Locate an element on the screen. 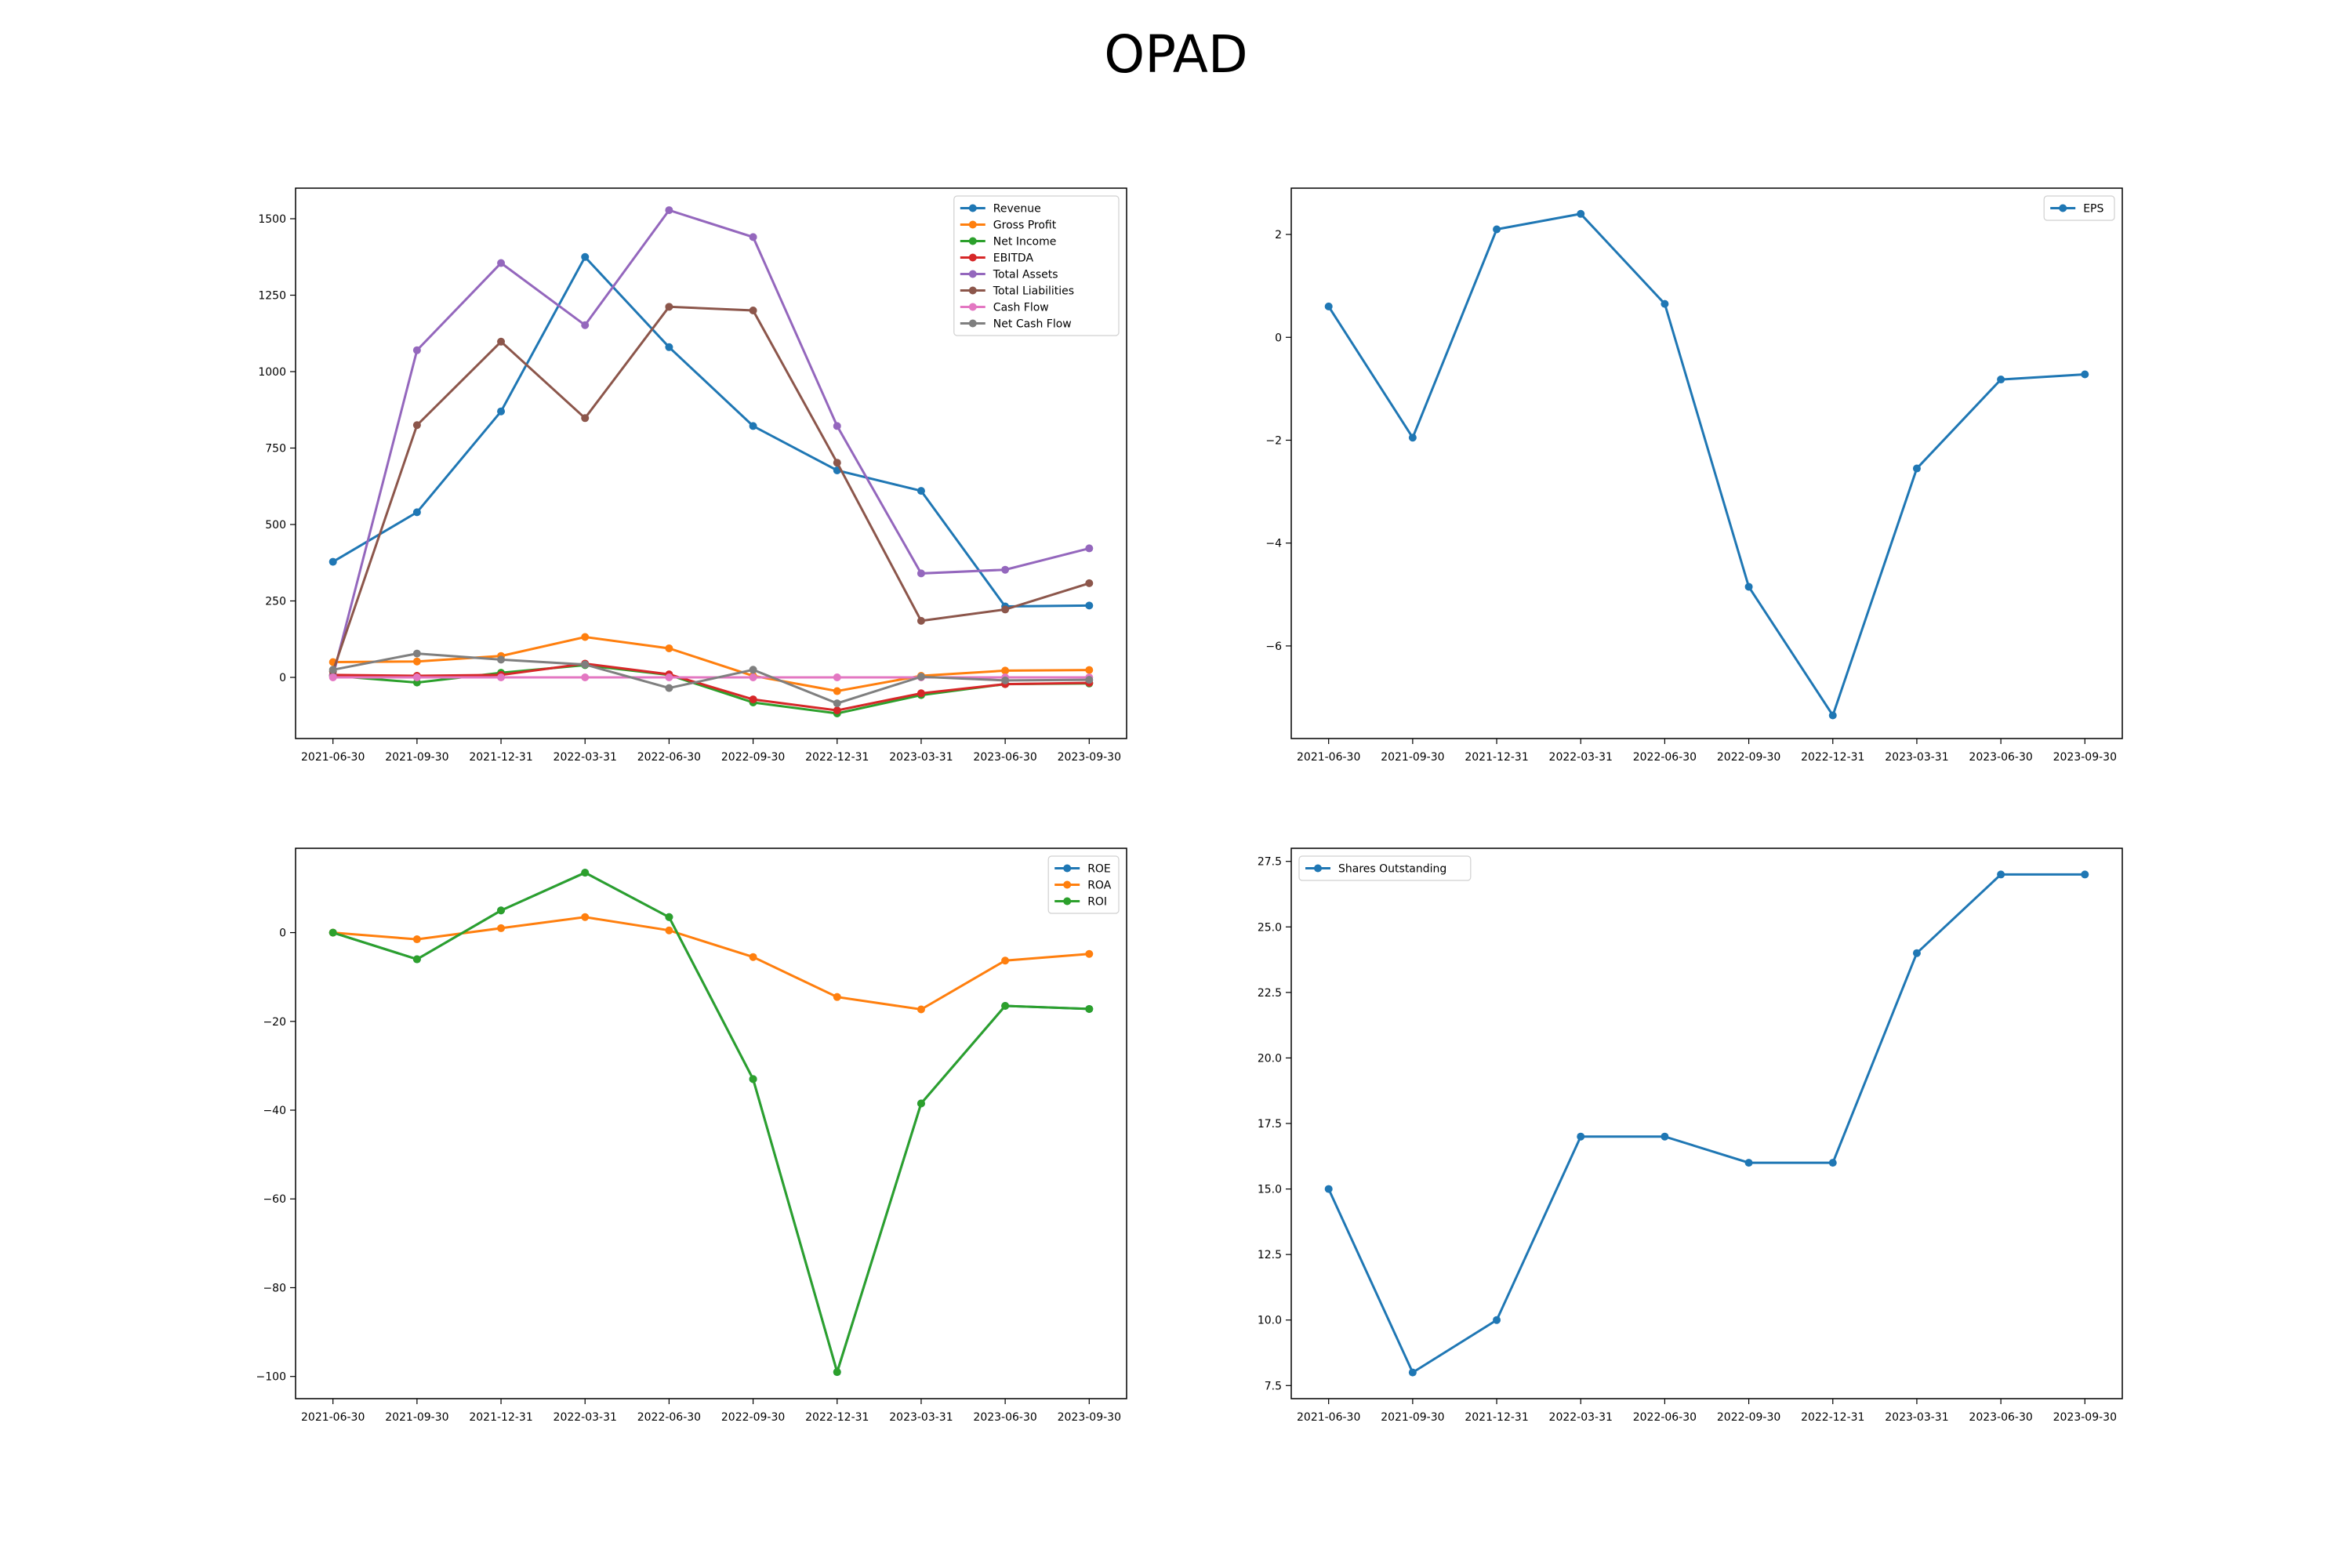 This screenshot has height=1568, width=2352. legend-box is located at coordinates (1385, 868).